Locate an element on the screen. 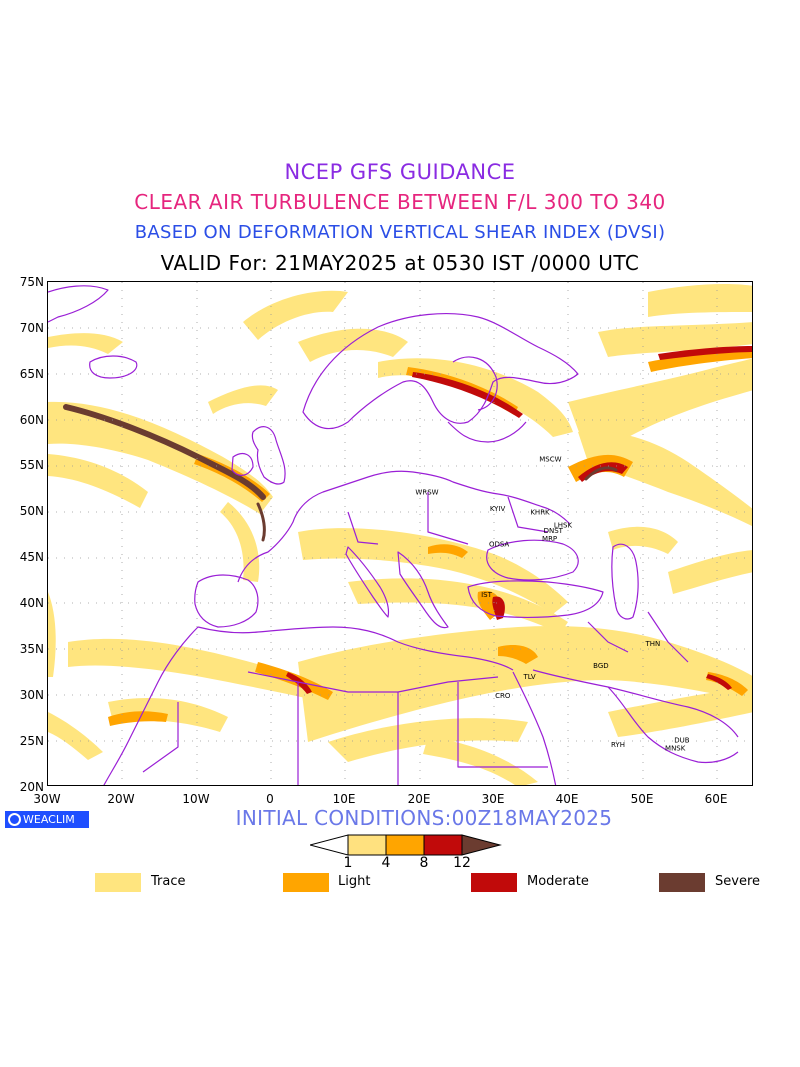 The image size is (800, 1067). lat-label-55n: 55N is located at coordinates (31, 465).